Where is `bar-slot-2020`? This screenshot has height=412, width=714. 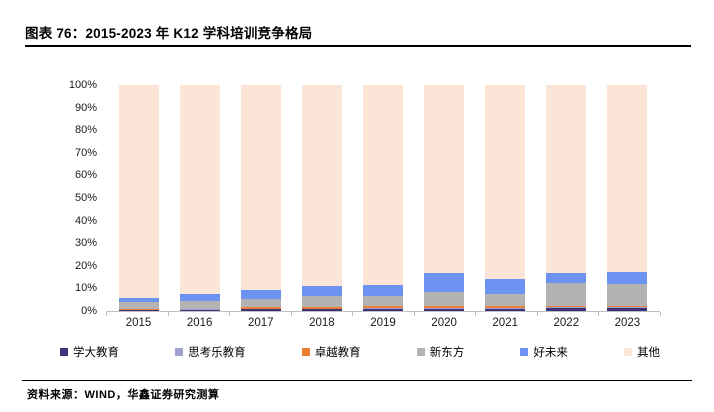 bar-slot-2020 is located at coordinates (444, 198).